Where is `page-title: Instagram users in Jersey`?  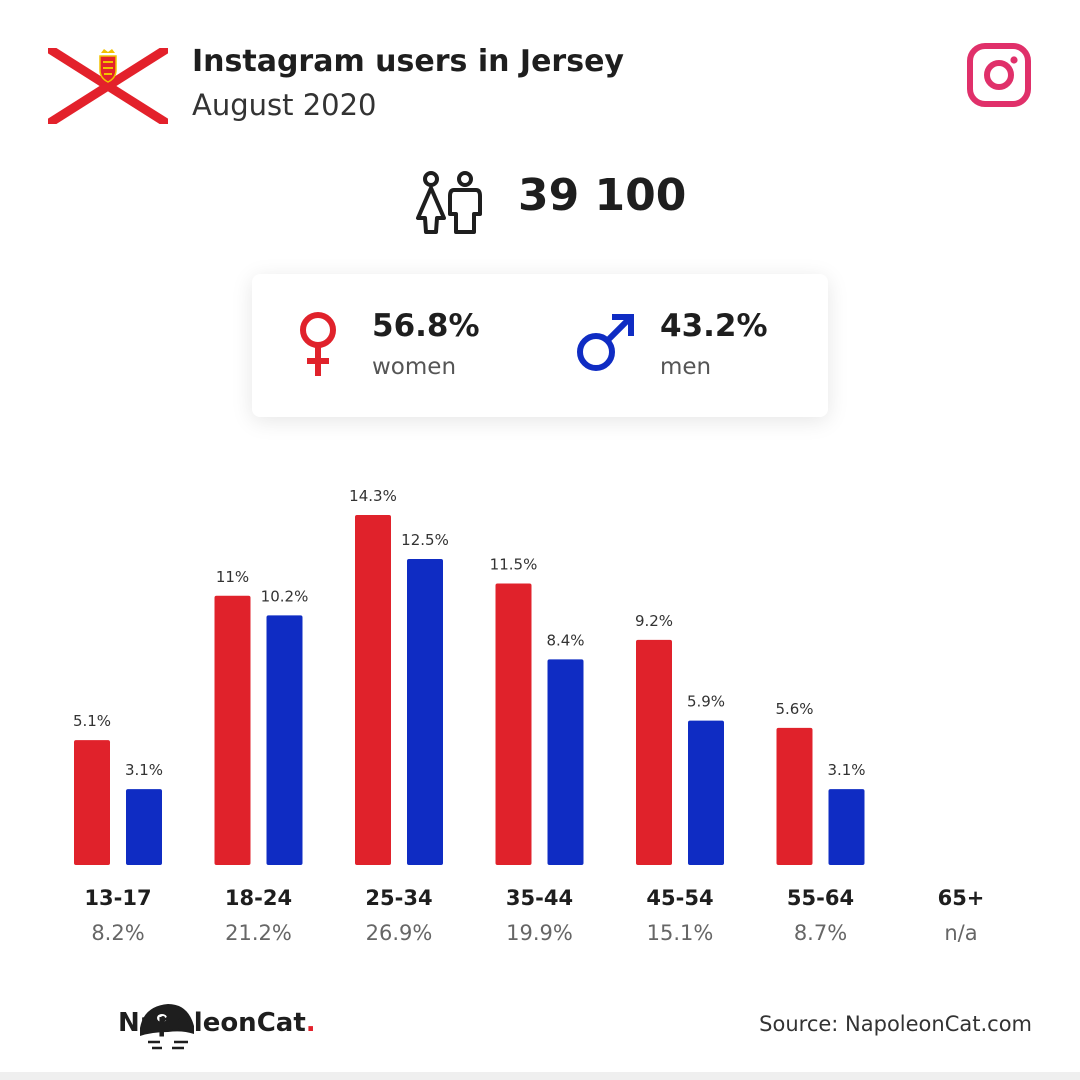
page-title: Instagram users in Jersey is located at coordinates (408, 61).